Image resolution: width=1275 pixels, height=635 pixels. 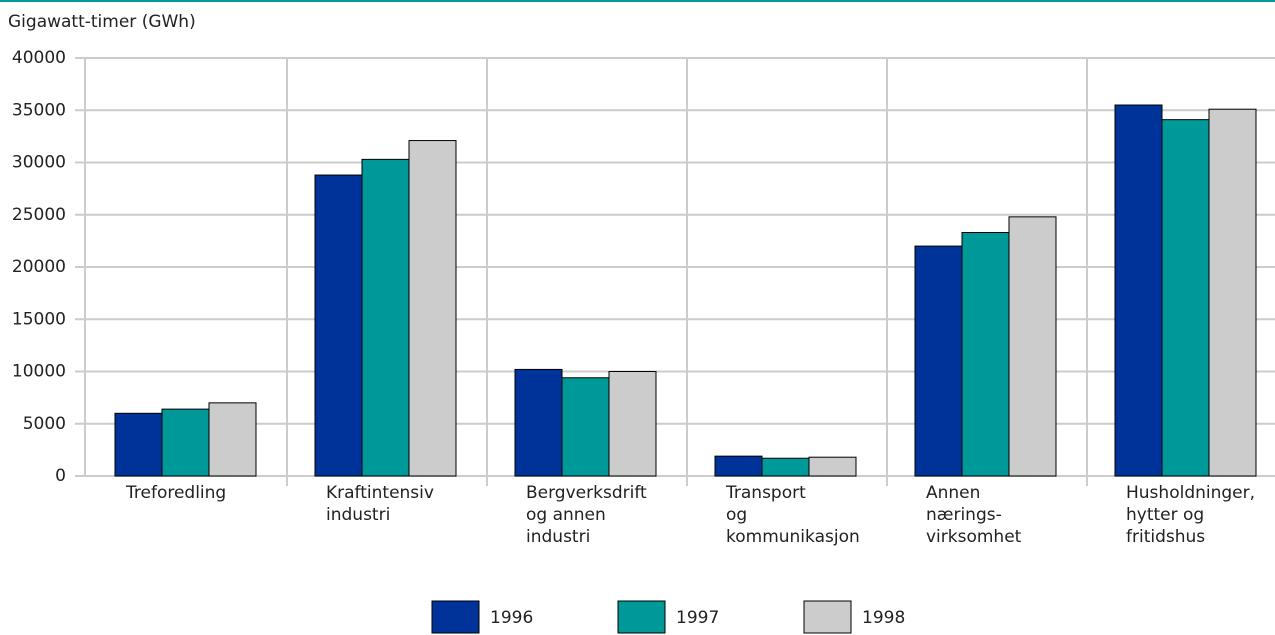 What do you see at coordinates (39, 58) in the screenshot?
I see `y-tick-label: 40000` at bounding box center [39, 58].